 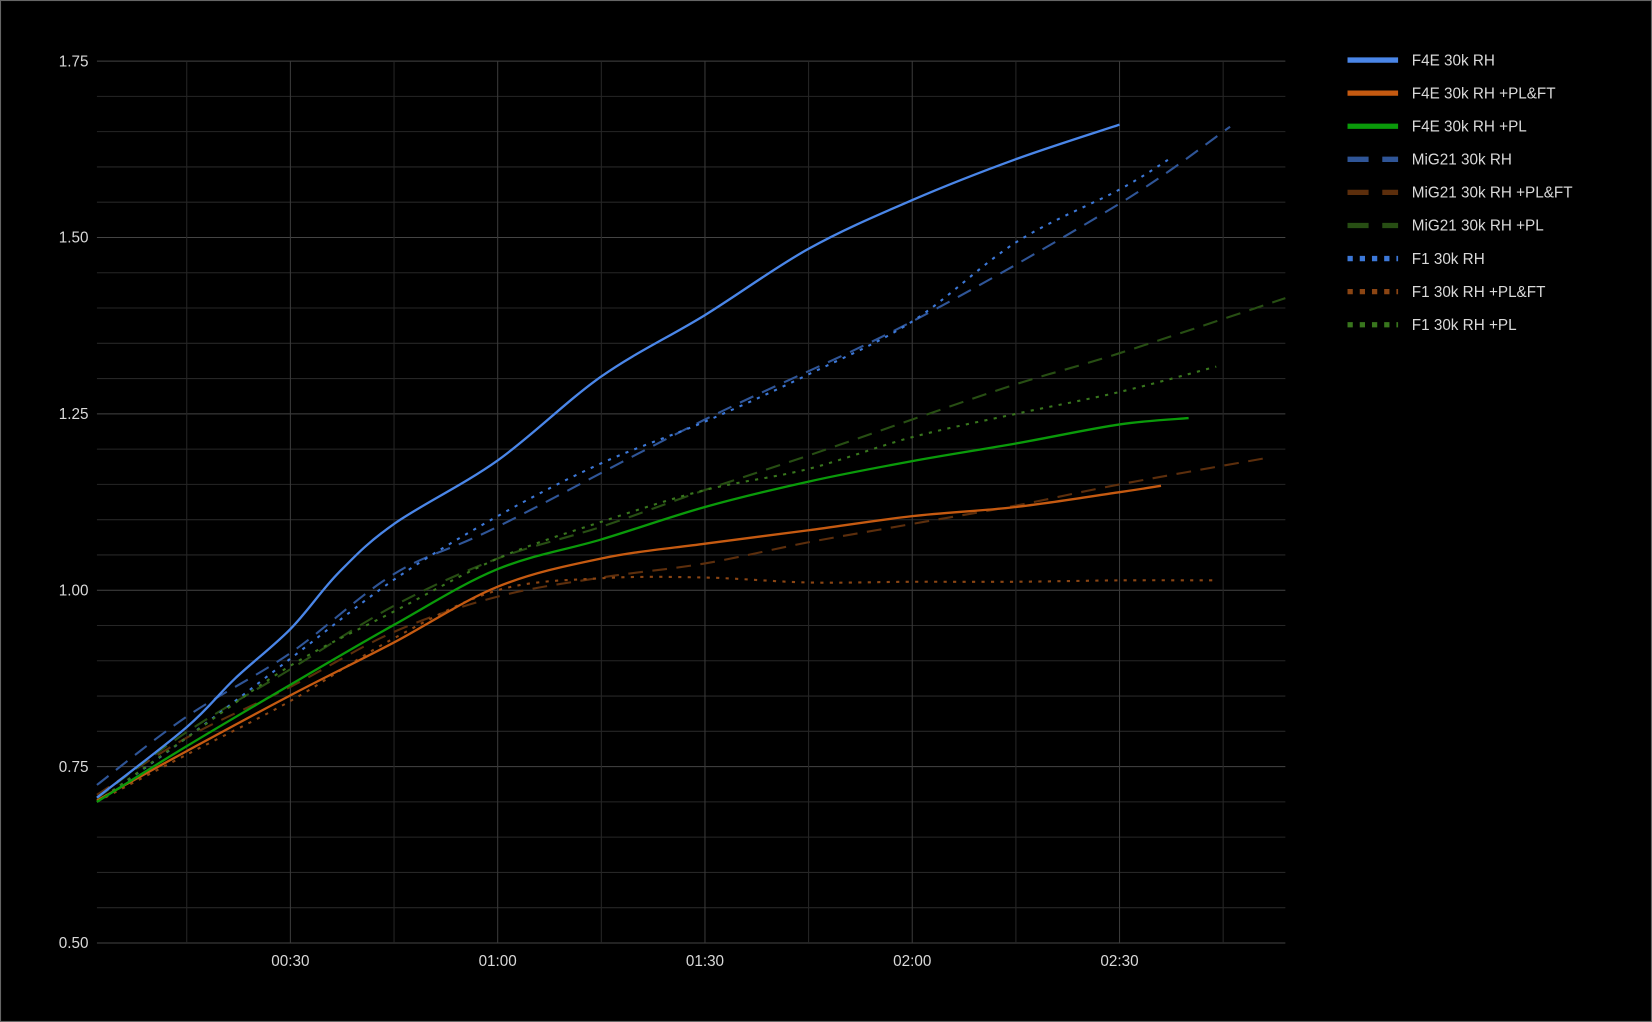 What do you see at coordinates (1464, 325) in the screenshot?
I see `legend-label: F1 30k RH +PL` at bounding box center [1464, 325].